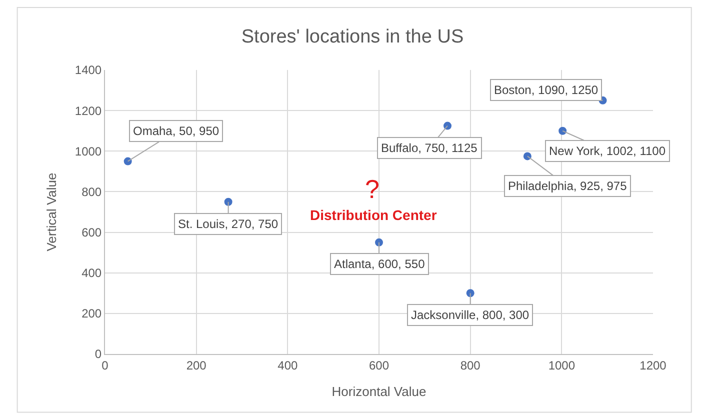 This screenshot has width=705, height=416. Describe the element at coordinates (470, 365) in the screenshot. I see `x-tick-label: 800` at that location.